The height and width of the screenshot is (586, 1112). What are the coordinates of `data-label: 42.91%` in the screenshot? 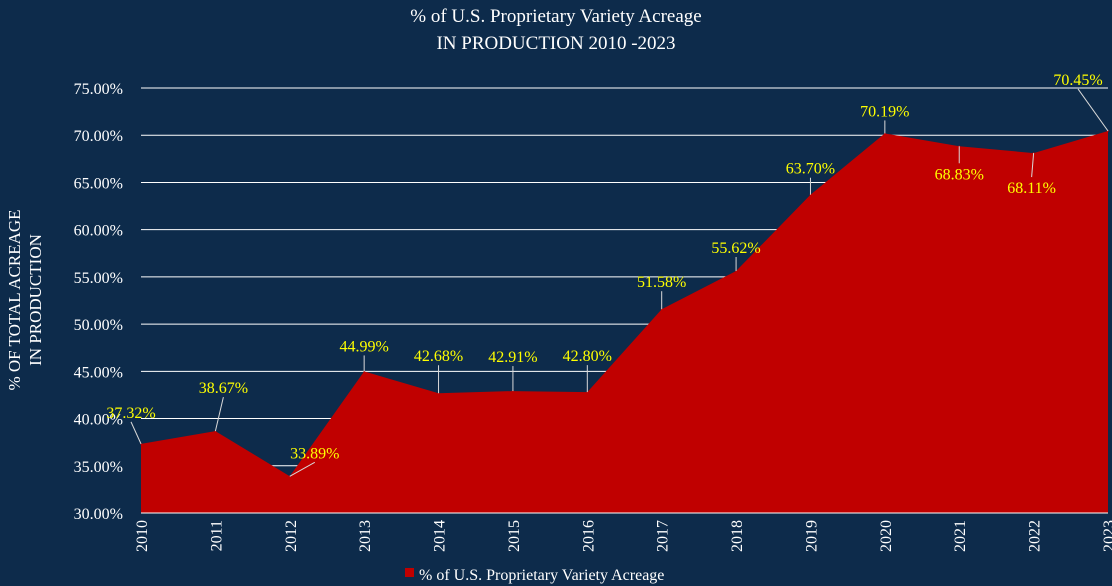 It's located at (512, 357).